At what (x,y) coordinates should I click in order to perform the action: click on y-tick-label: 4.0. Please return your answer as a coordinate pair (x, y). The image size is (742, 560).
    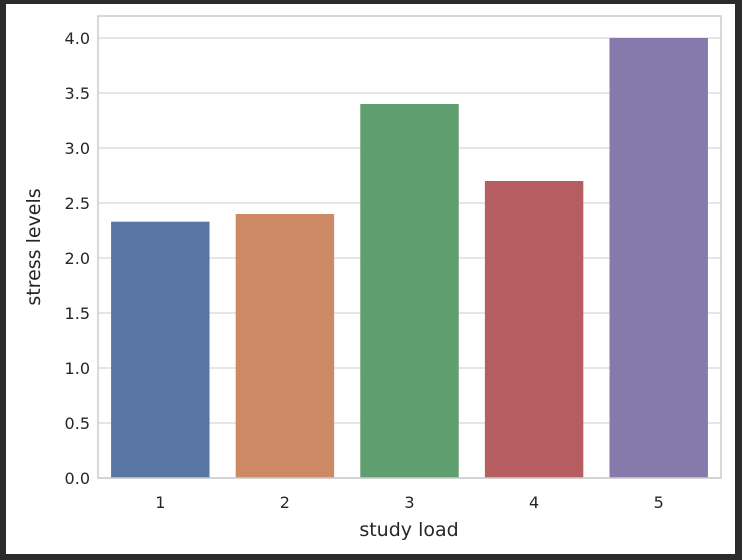
    Looking at the image, I should click on (77, 38).